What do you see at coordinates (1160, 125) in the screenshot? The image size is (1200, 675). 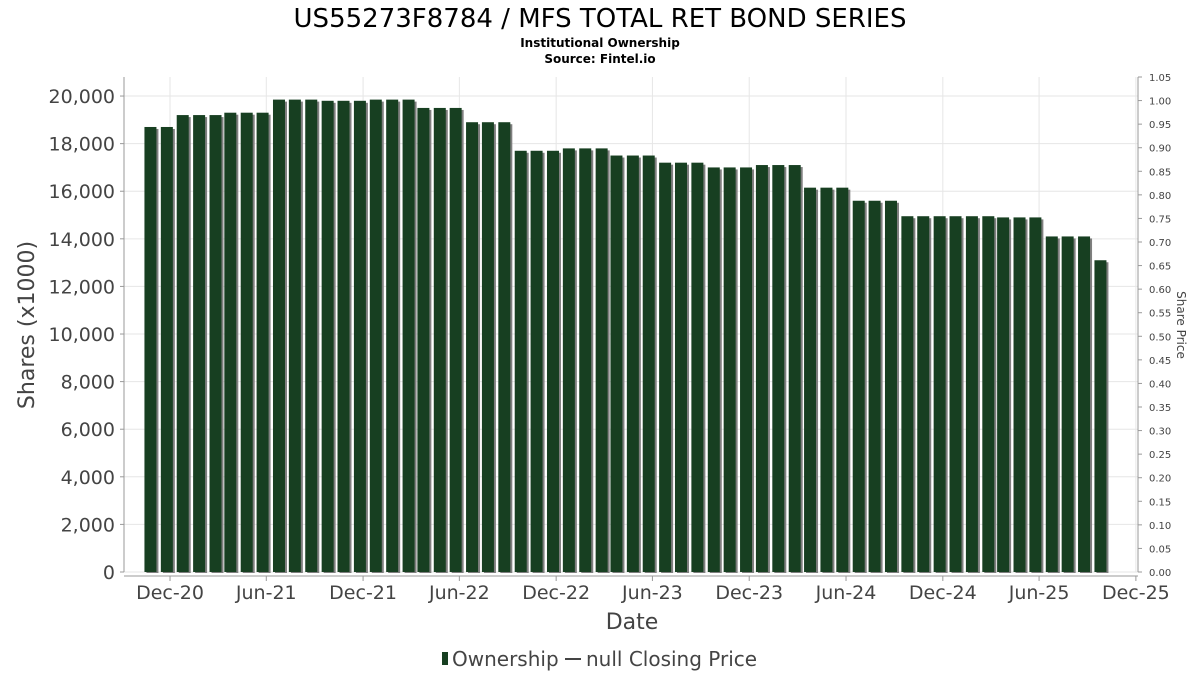 I see `y2-tick-label: 0.95` at bounding box center [1160, 125].